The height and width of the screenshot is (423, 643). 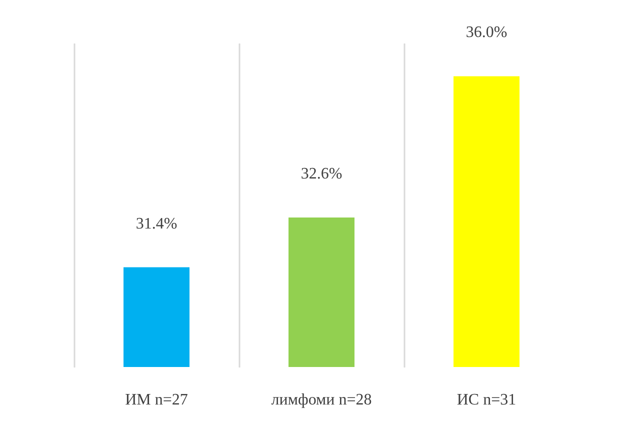 I want to click on x-tick-label: ИС n=31, so click(x=486, y=400).